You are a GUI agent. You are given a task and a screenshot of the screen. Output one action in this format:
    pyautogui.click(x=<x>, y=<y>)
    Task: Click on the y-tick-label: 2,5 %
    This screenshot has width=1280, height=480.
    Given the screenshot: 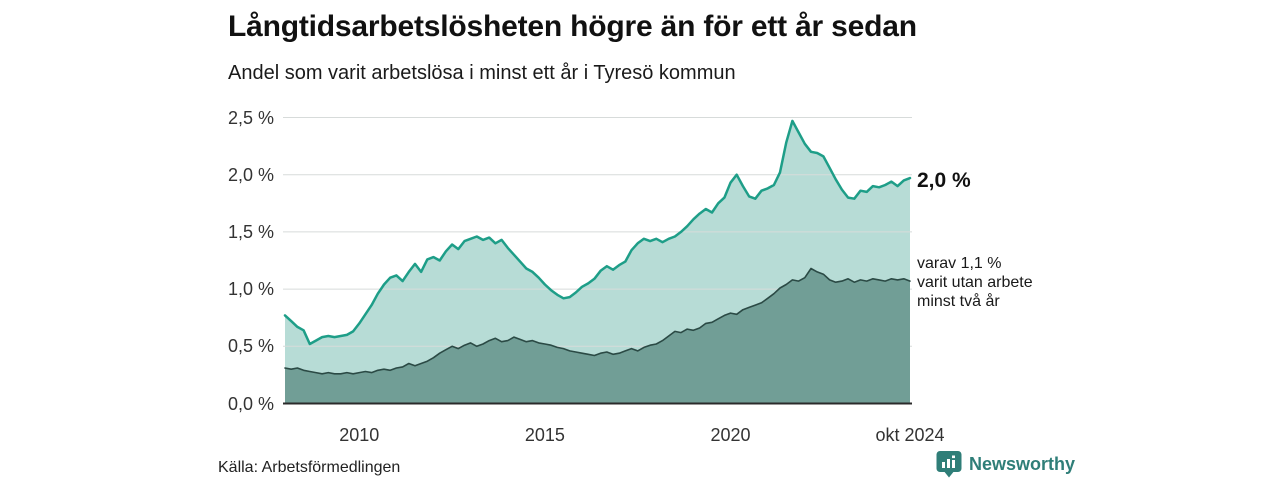 What is the action you would take?
    pyautogui.click(x=250, y=117)
    